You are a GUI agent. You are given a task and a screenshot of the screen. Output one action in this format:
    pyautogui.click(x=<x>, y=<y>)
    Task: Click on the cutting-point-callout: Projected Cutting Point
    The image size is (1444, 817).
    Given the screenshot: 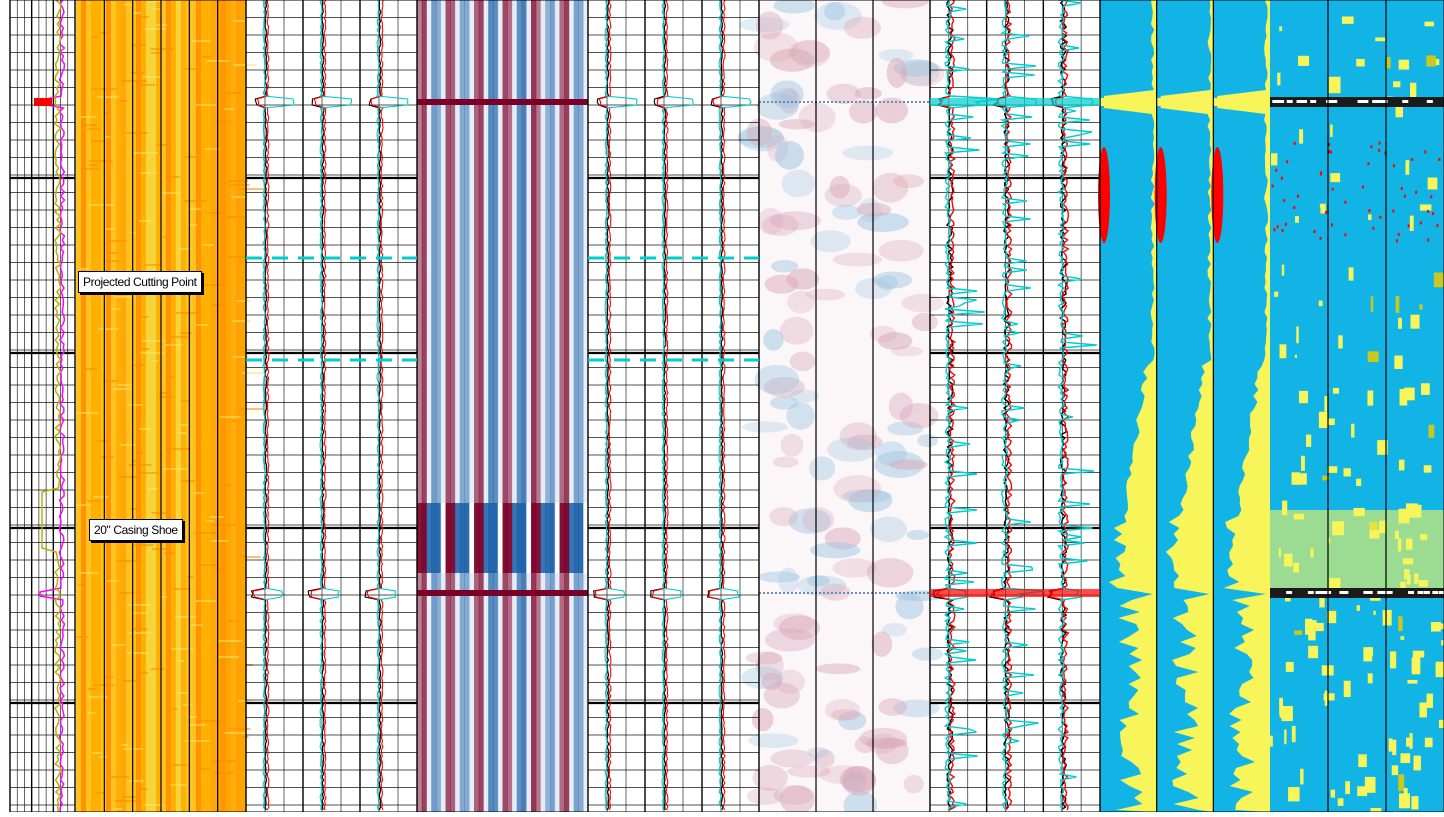 What is the action you would take?
    pyautogui.click(x=140, y=282)
    